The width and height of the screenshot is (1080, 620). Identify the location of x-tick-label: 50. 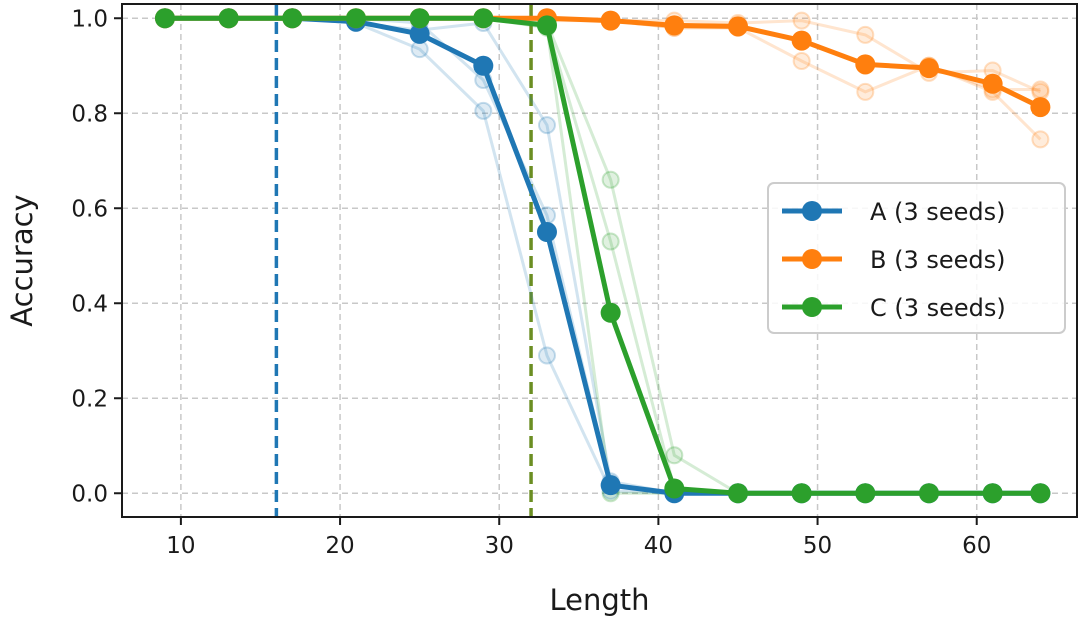
(817, 546).